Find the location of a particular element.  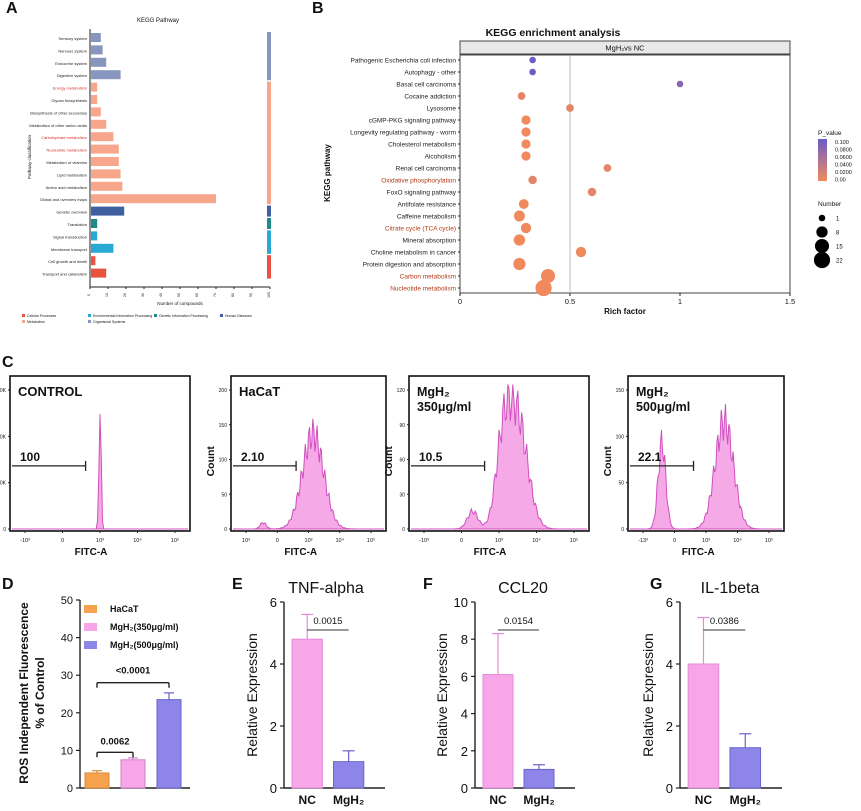

chart-a-x-tick-label: 60 is located at coordinates (197, 295).